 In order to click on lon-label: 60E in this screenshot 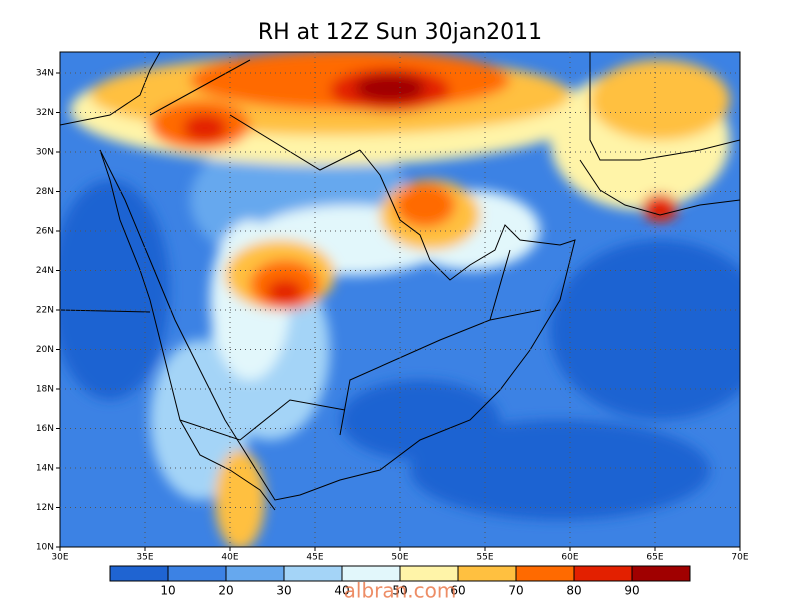, I will do `click(569, 558)`.